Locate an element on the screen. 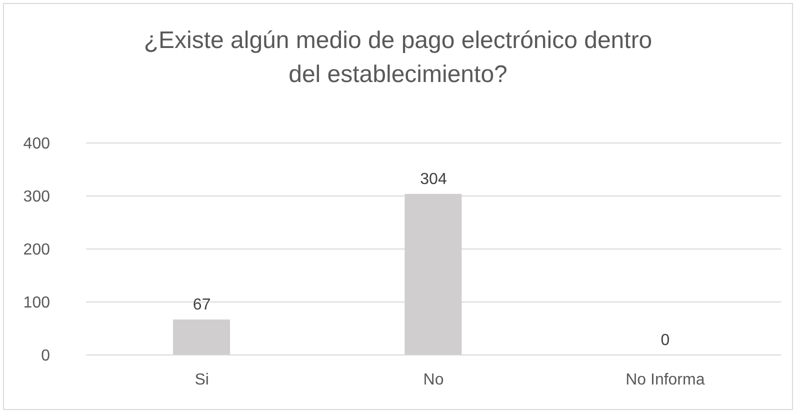 The height and width of the screenshot is (413, 797). y-tick-label: 0 is located at coordinates (45, 356).